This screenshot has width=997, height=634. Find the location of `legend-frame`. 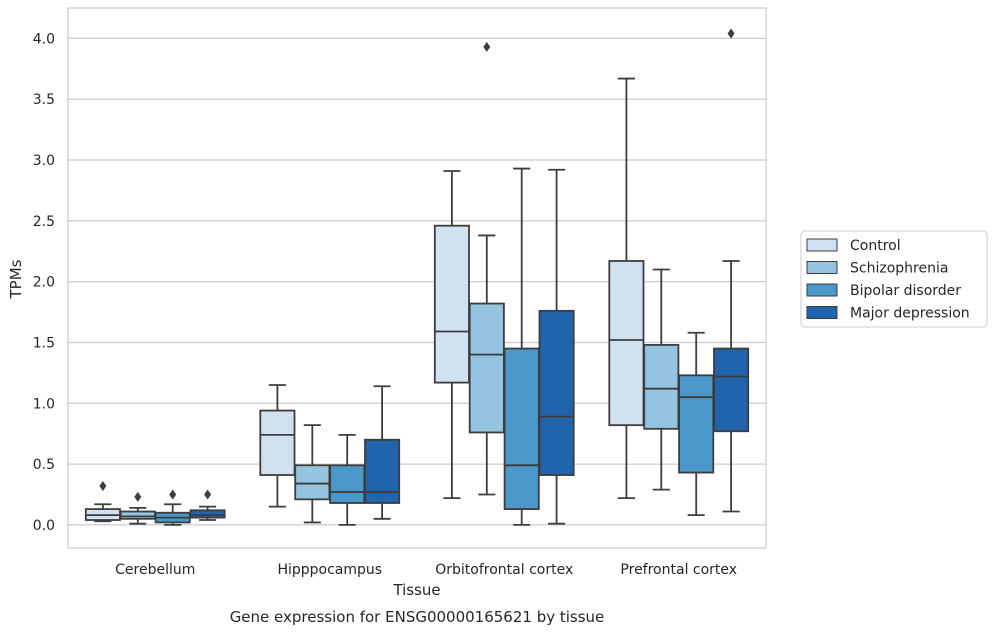

legend-frame is located at coordinates (894, 279).